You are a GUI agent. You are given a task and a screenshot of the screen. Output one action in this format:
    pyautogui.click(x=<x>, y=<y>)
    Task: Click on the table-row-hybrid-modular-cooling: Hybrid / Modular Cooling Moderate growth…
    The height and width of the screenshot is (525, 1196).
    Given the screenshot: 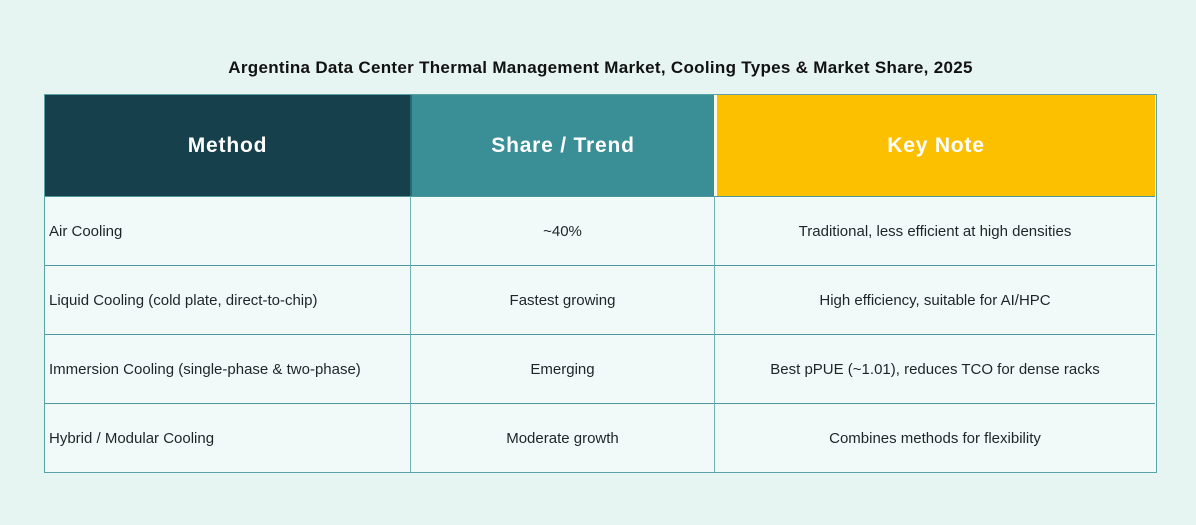 What is the action you would take?
    pyautogui.click(x=600, y=437)
    